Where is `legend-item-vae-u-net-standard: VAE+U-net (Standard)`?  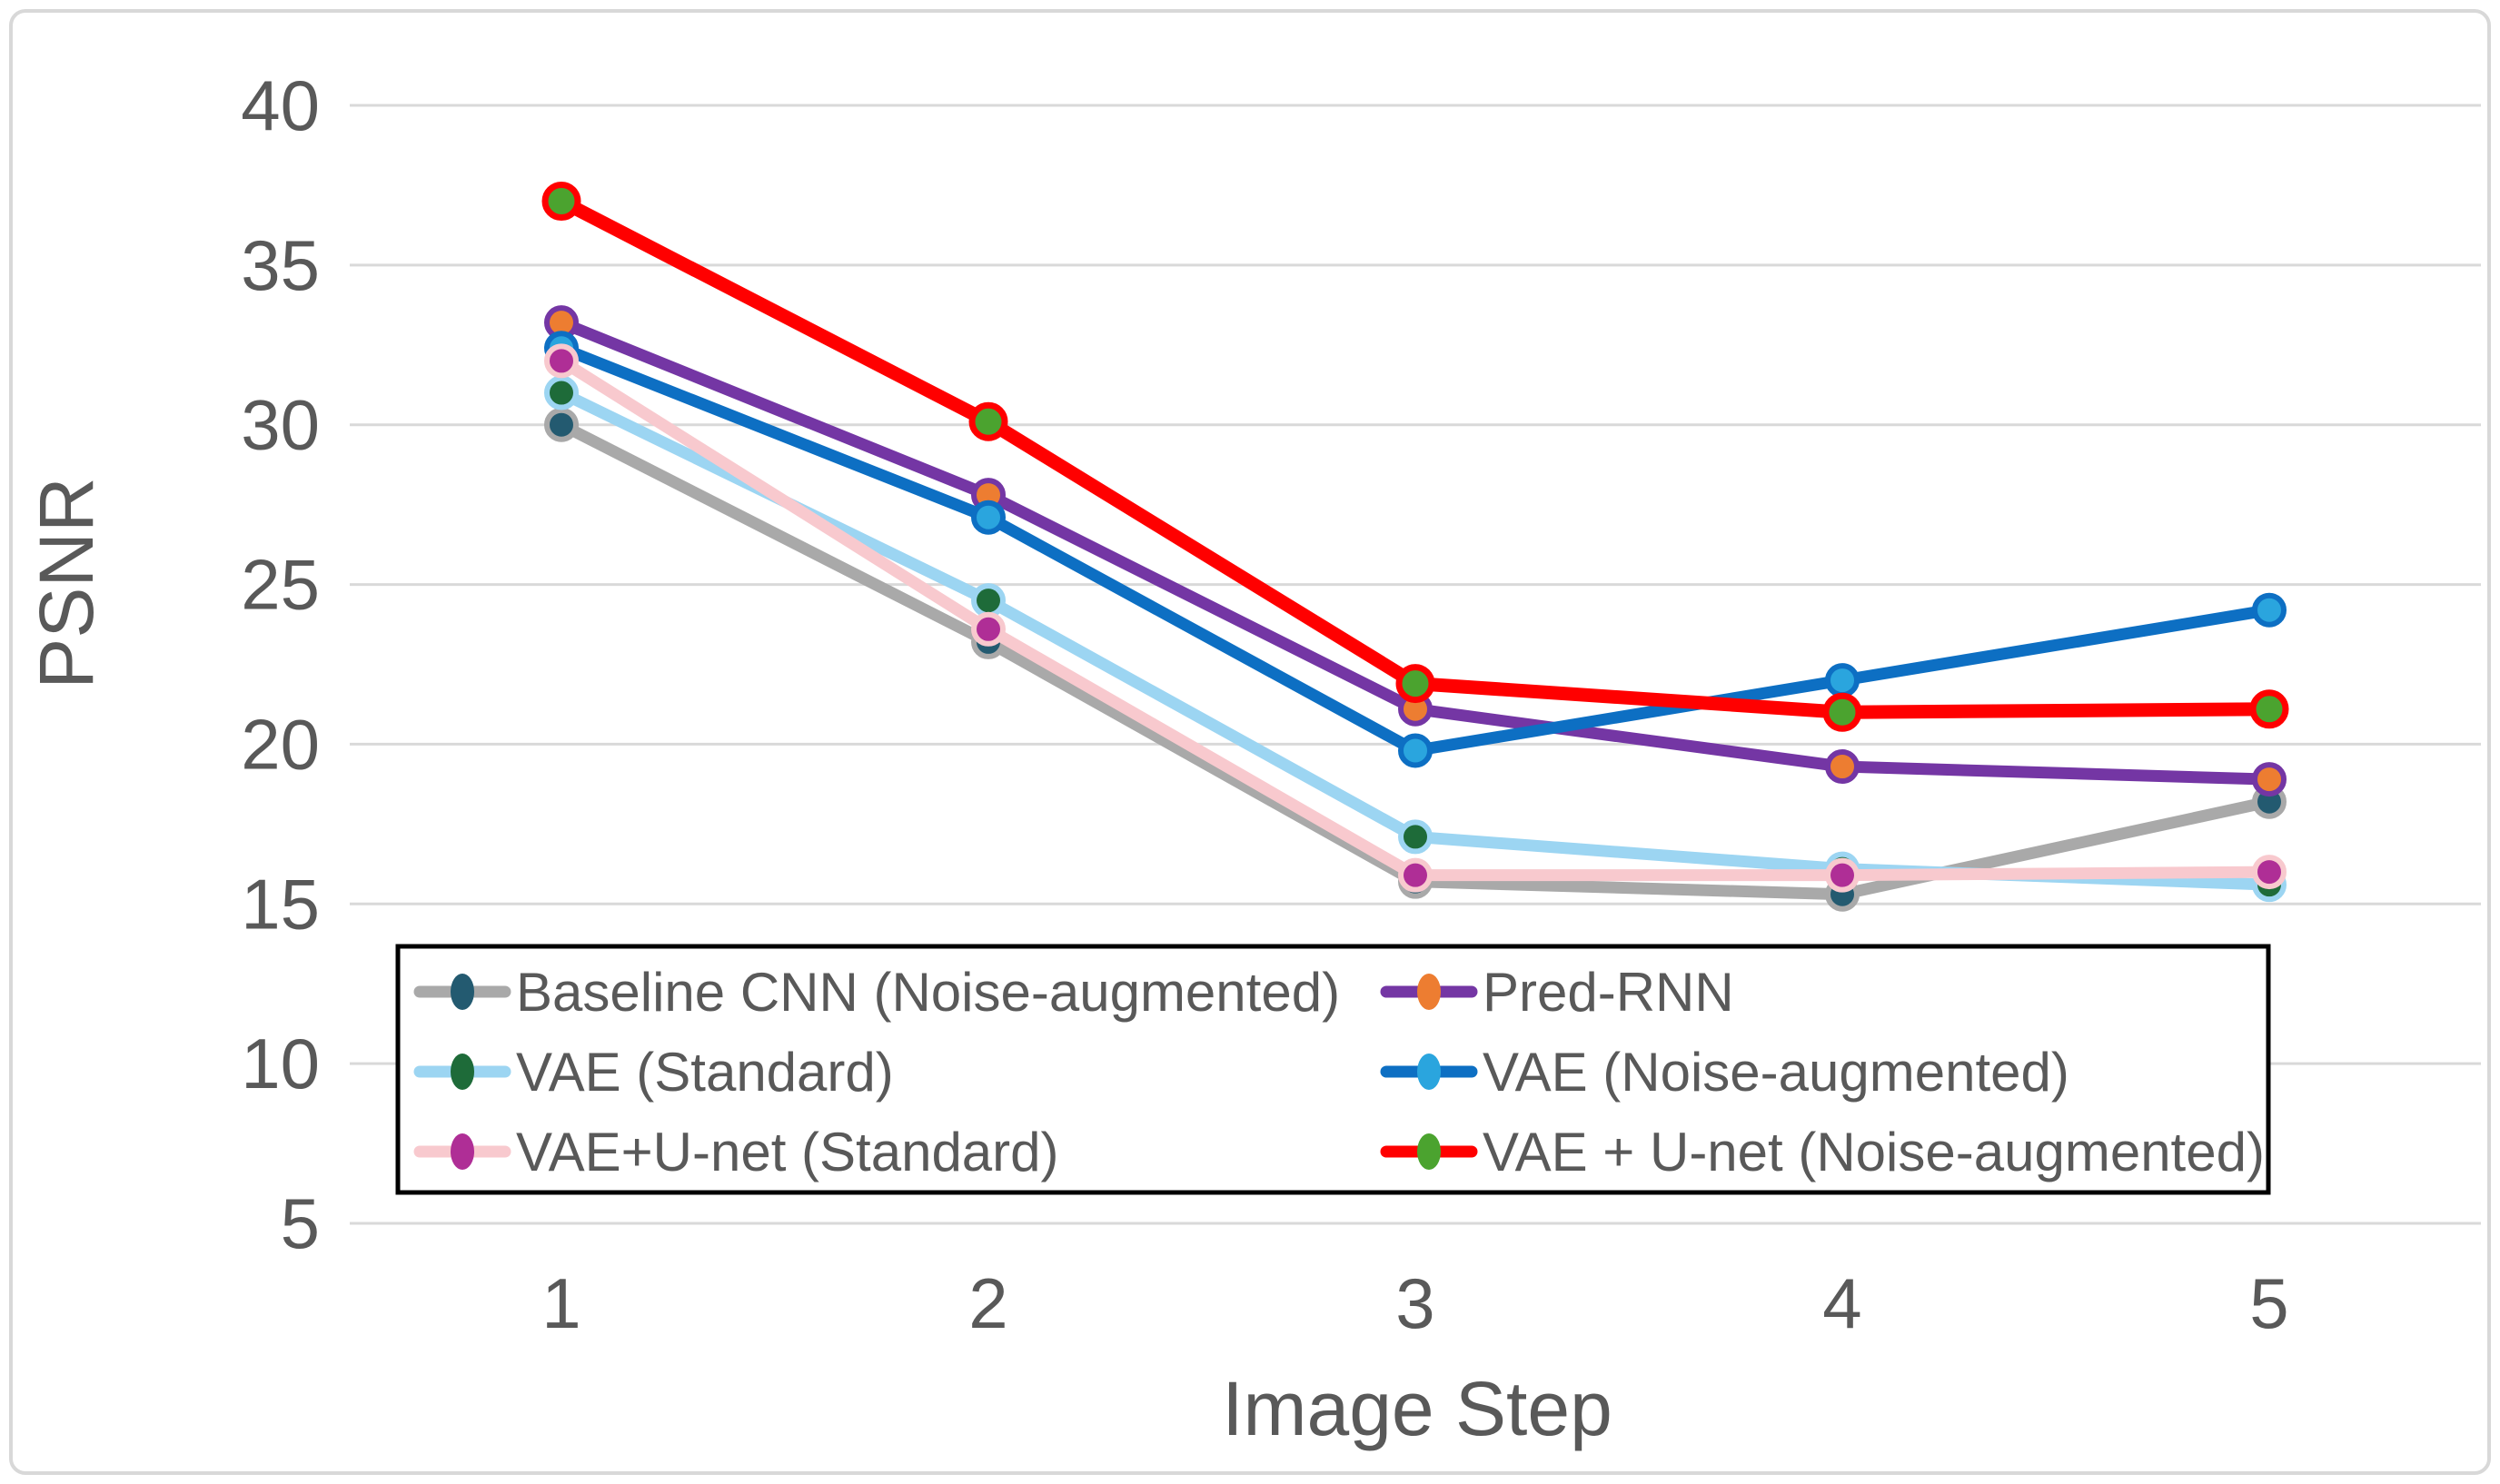
legend-item-vae-u-net-standard: VAE+U-net (Standard) is located at coordinates (736, 1152).